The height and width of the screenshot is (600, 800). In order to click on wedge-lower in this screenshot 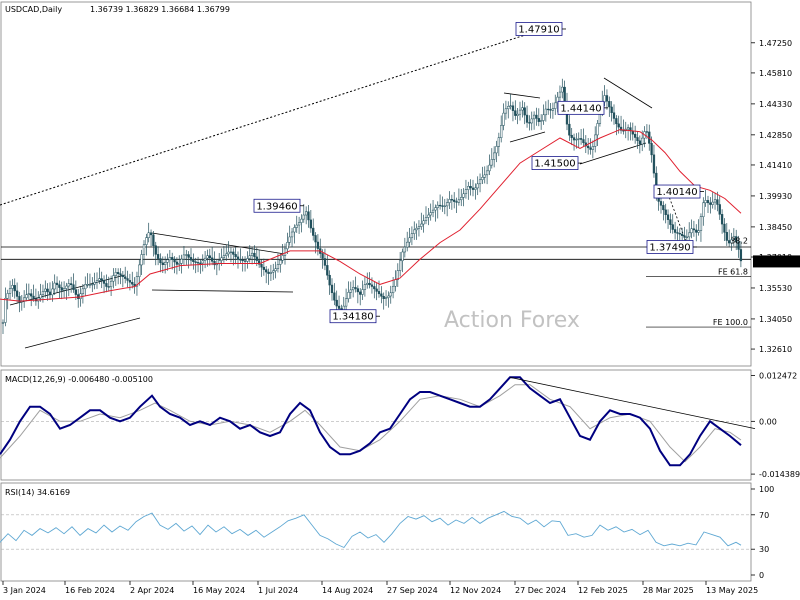, I will do `click(613, 153)`.